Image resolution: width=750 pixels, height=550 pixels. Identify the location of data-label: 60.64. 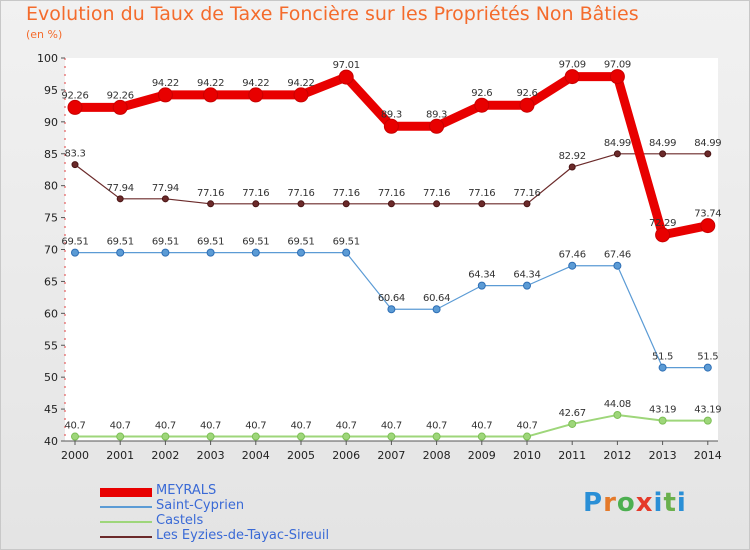
(391, 298).